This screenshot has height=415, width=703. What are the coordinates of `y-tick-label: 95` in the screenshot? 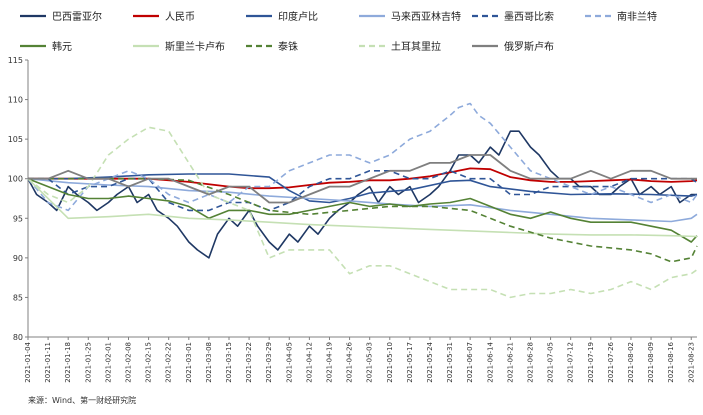 It's located at (18, 218).